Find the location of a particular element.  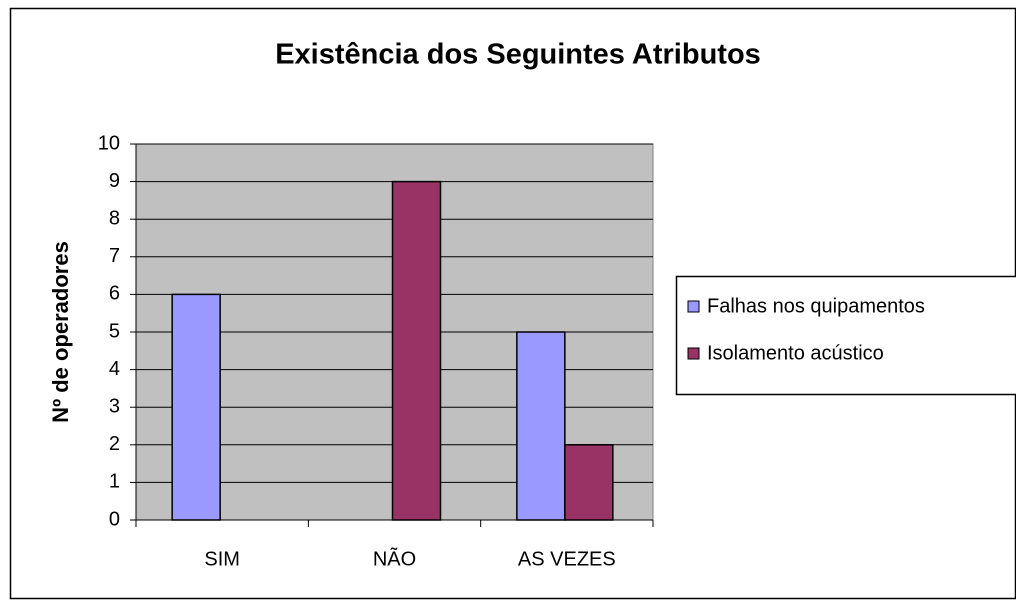

y-tick-label: 9 is located at coordinates (114, 181).